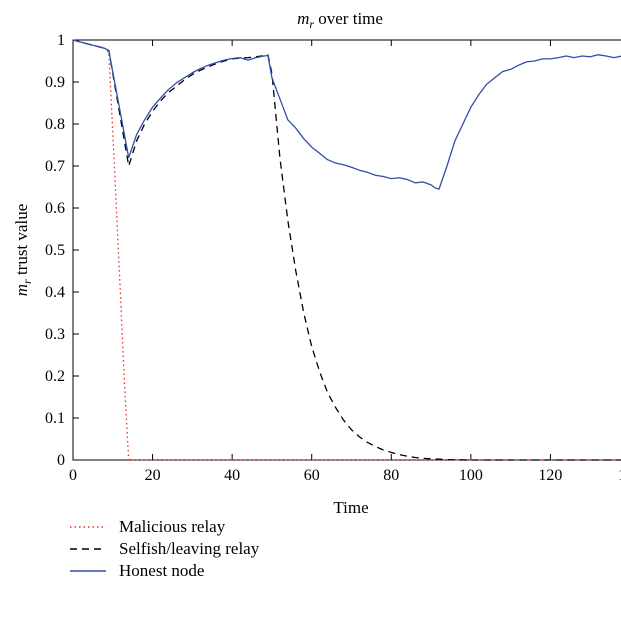 The width and height of the screenshot is (621, 617). I want to click on y-tick-label: 0.7, so click(55, 166).